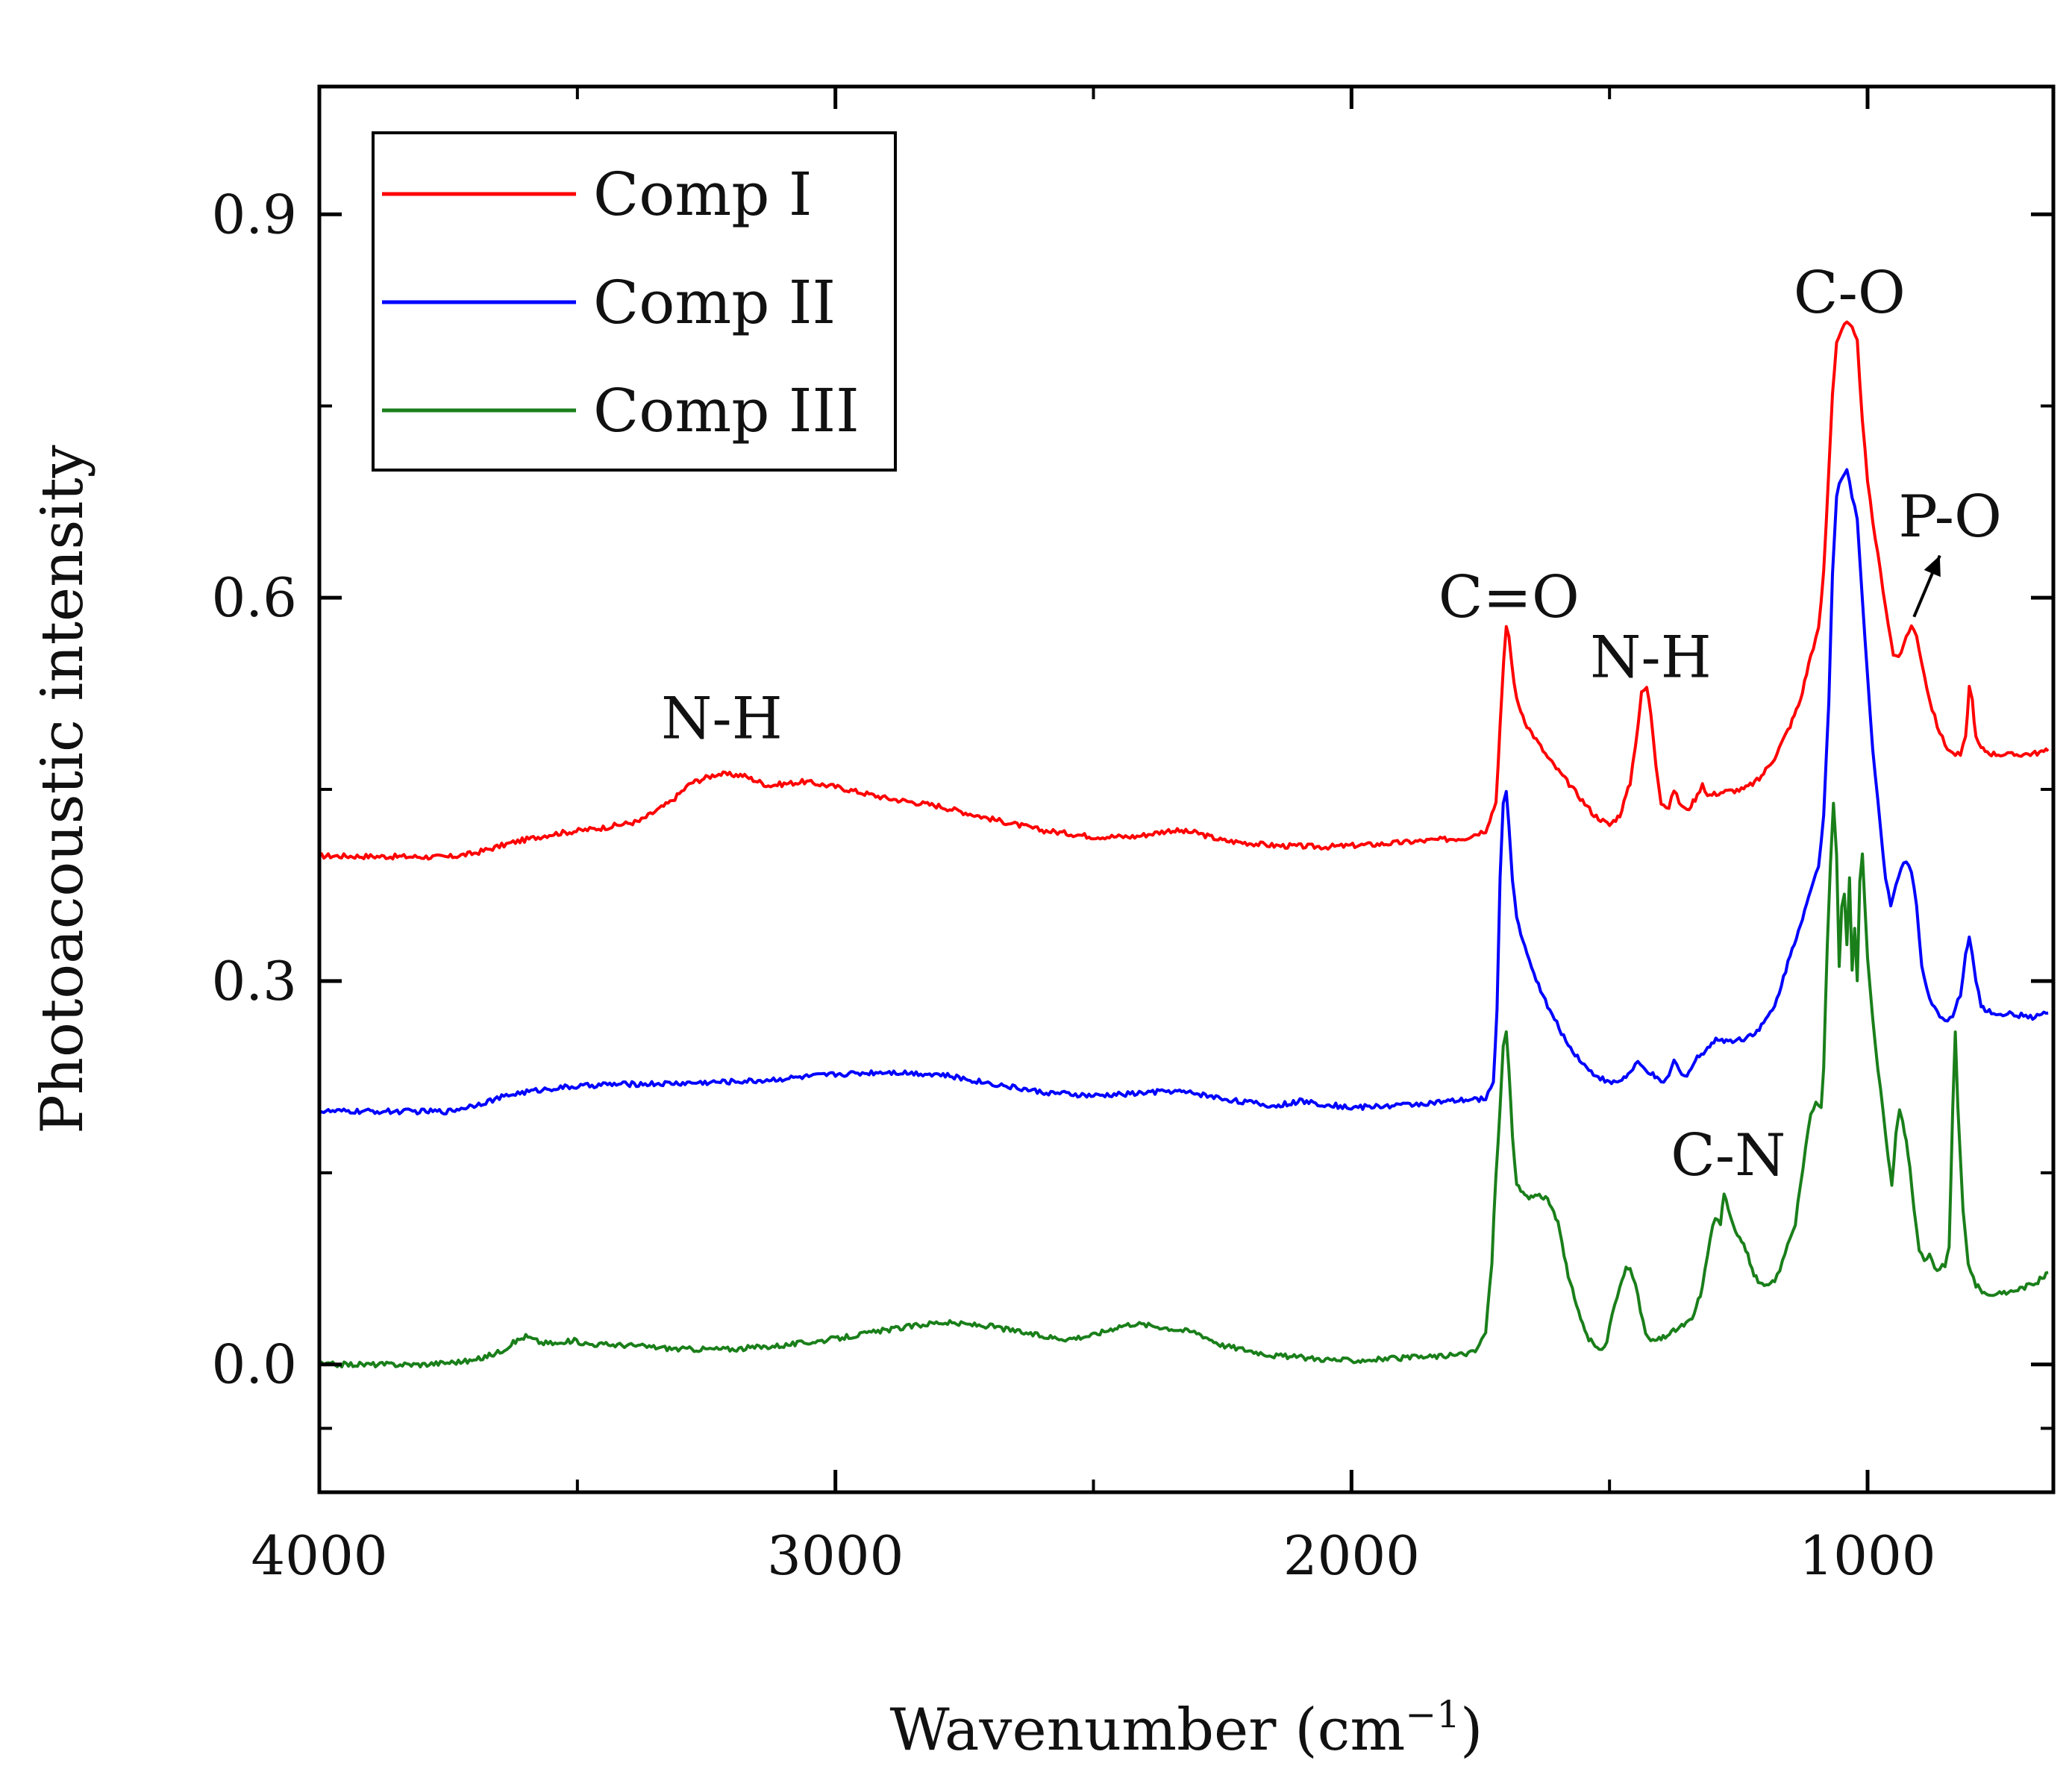 The height and width of the screenshot is (1775, 2072). What do you see at coordinates (1471, 1730) in the screenshot?
I see `x-axis-title-close: )` at bounding box center [1471, 1730].